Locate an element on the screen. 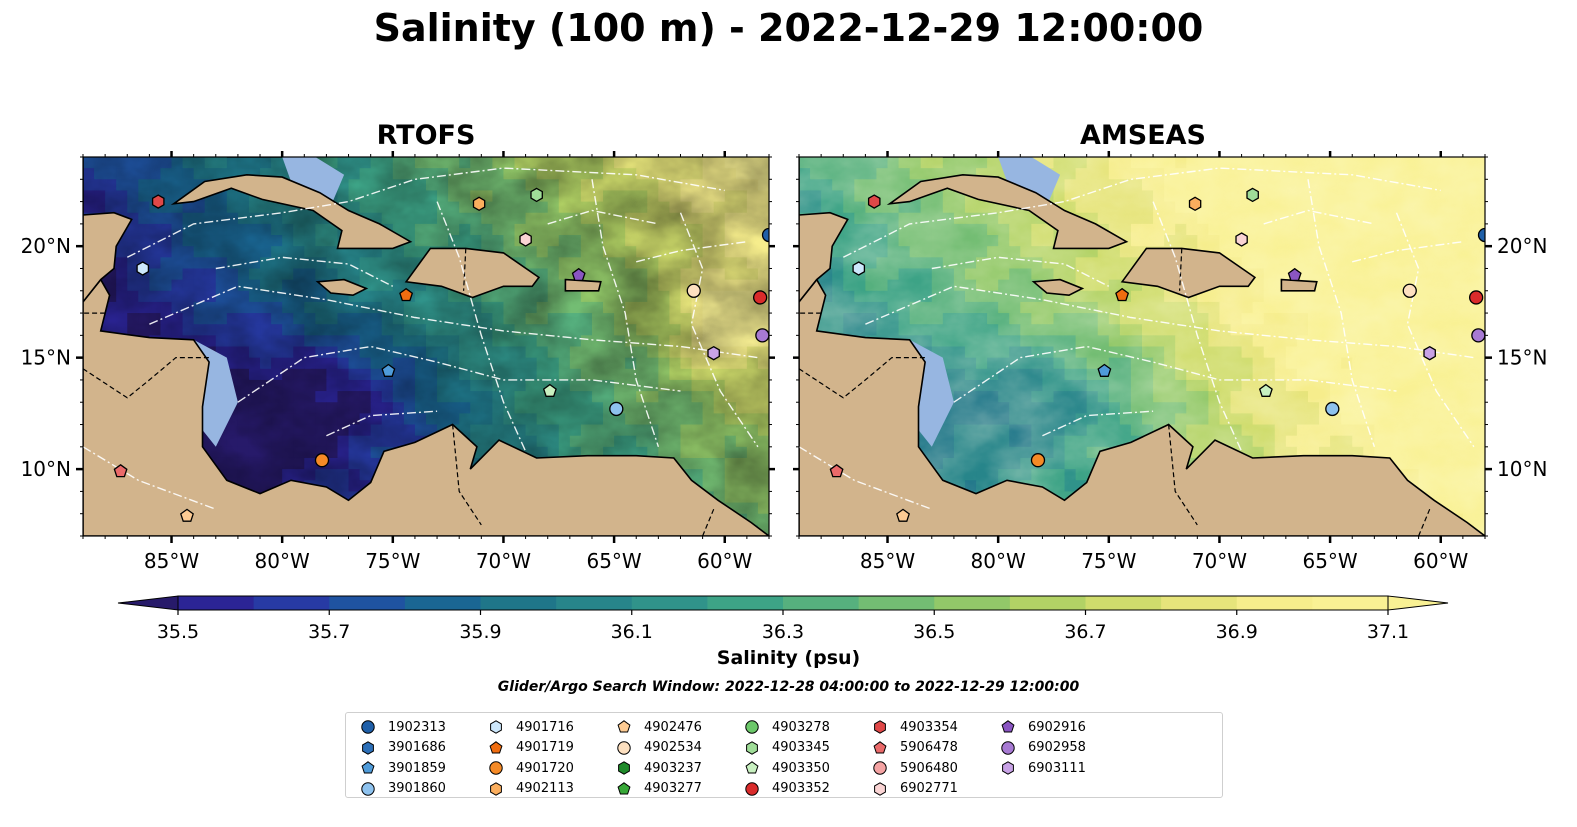  legend-label: 4903277 is located at coordinates (673, 789).